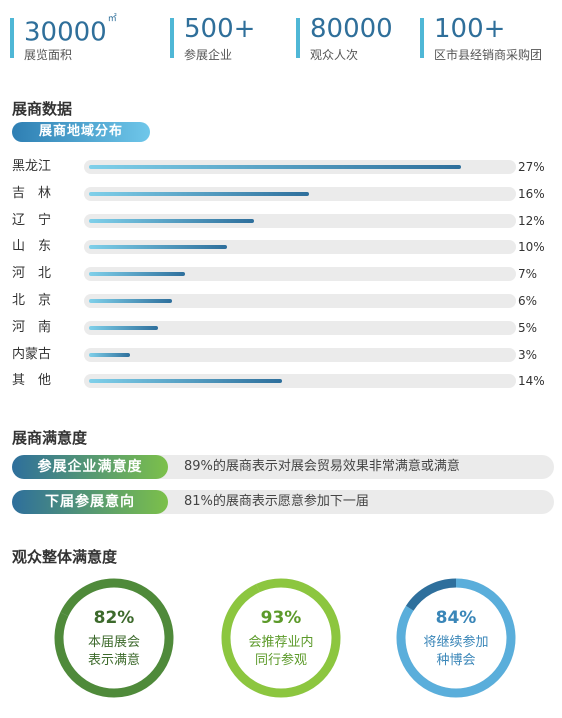 The width and height of the screenshot is (562, 718). What do you see at coordinates (531, 247) in the screenshot?
I see `region-percent: 10%` at bounding box center [531, 247].